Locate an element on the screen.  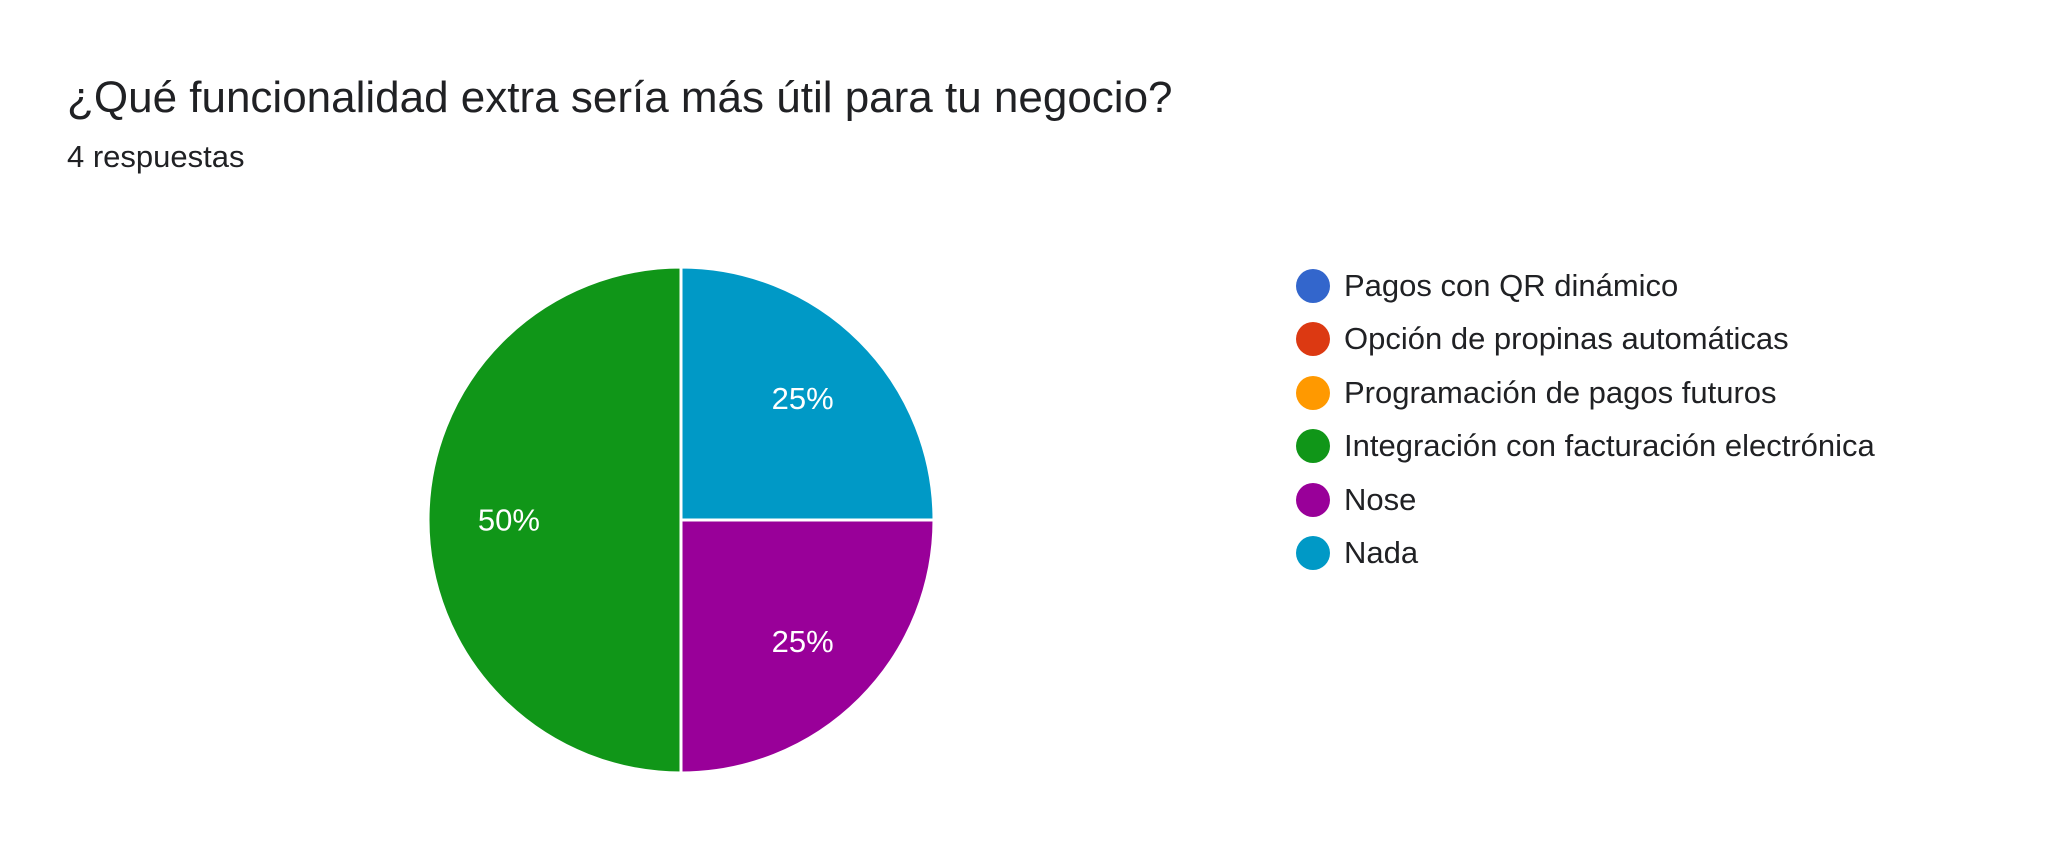
slice-percent-label: 50% is located at coordinates (509, 520).